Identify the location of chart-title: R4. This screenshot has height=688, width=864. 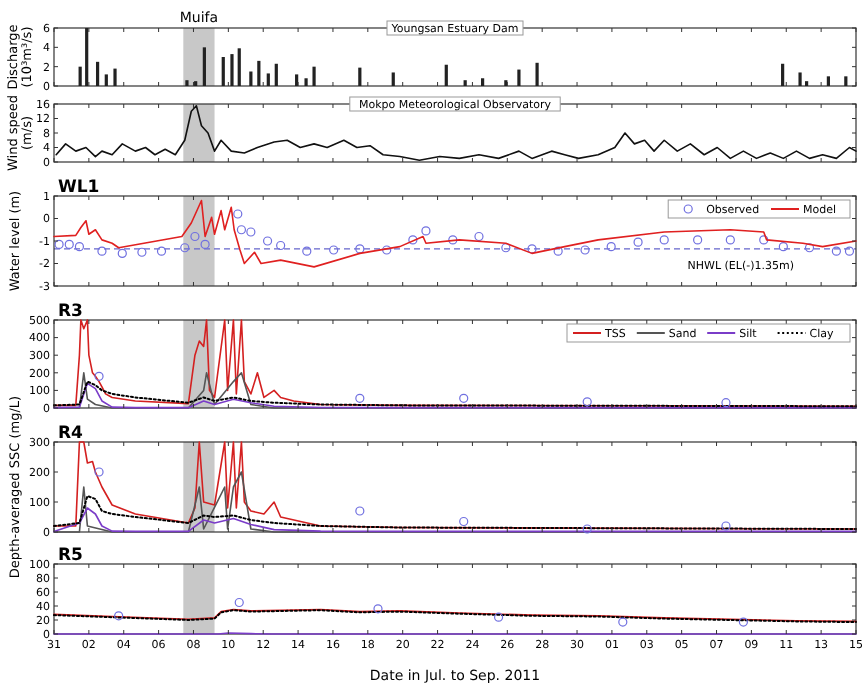
(71, 434).